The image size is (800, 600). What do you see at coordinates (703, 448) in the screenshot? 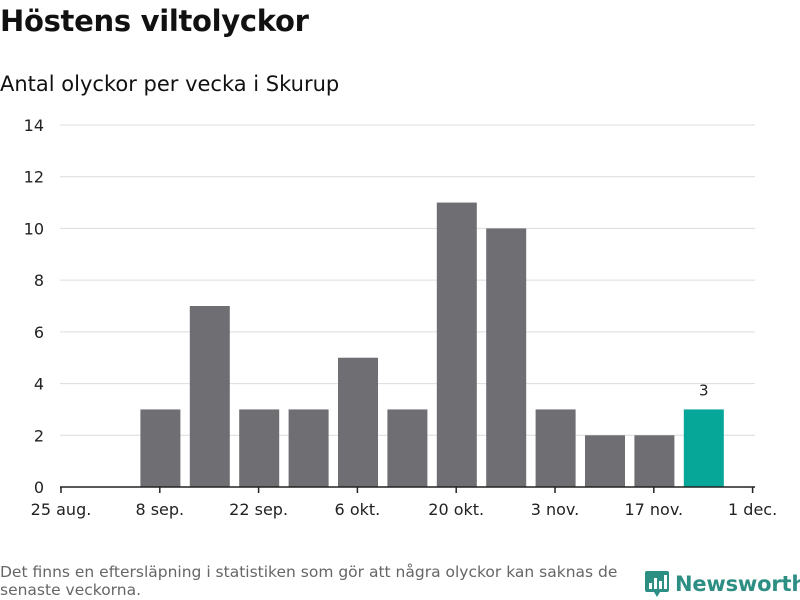
I see `highlight-bar` at bounding box center [703, 448].